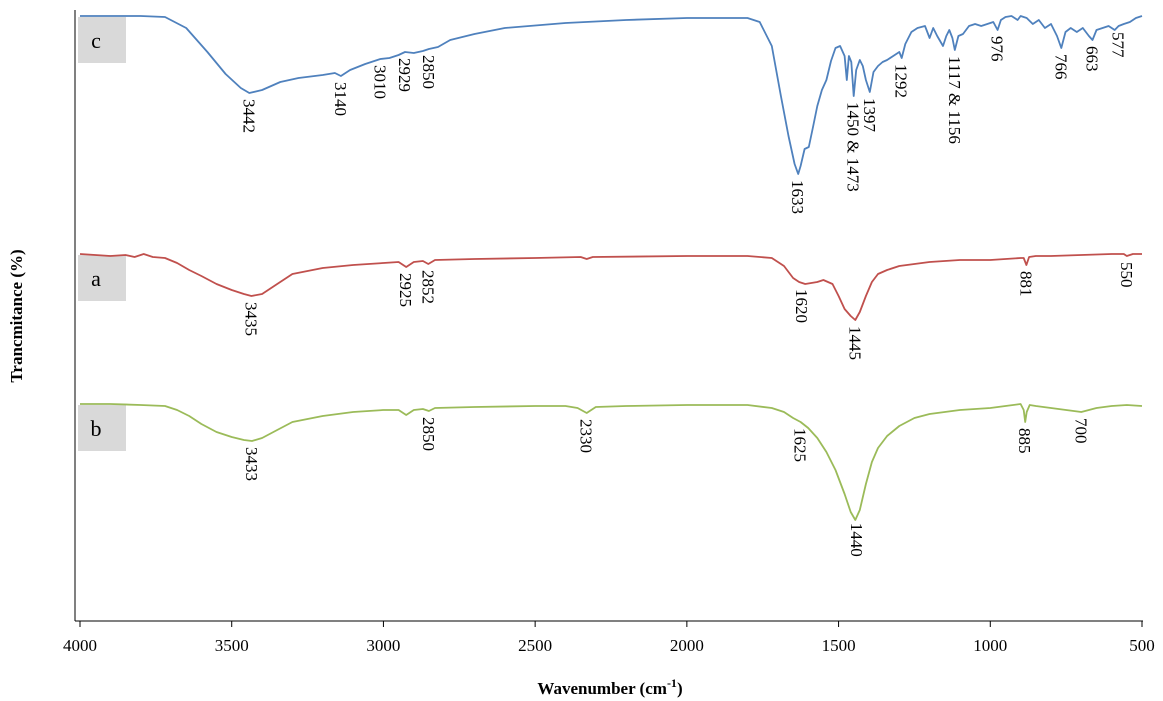 The image size is (1163, 701). I want to click on peak-label: 2330, so click(586, 436).